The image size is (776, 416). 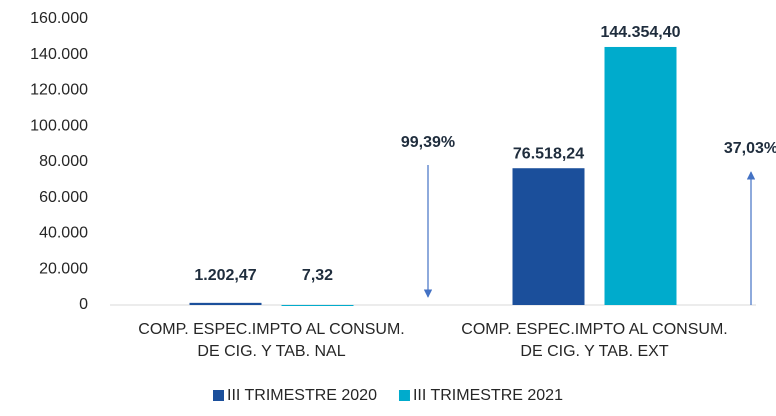 What do you see at coordinates (488, 395) in the screenshot?
I see `legend-label: III TRIMESTRE 2021` at bounding box center [488, 395].